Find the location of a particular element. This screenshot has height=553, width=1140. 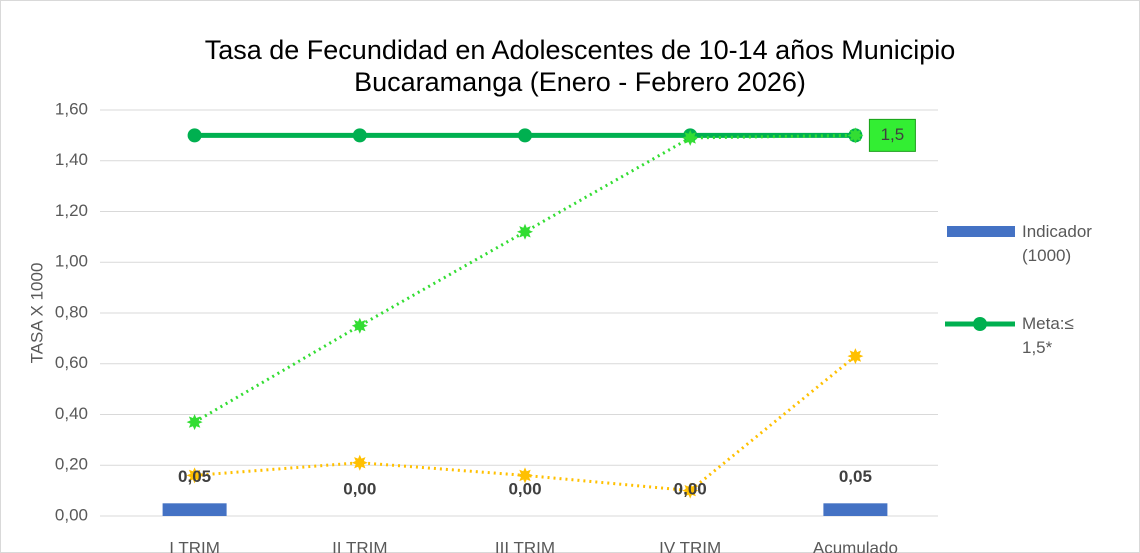

x-tick-label: II TRIM is located at coordinates (359, 545).